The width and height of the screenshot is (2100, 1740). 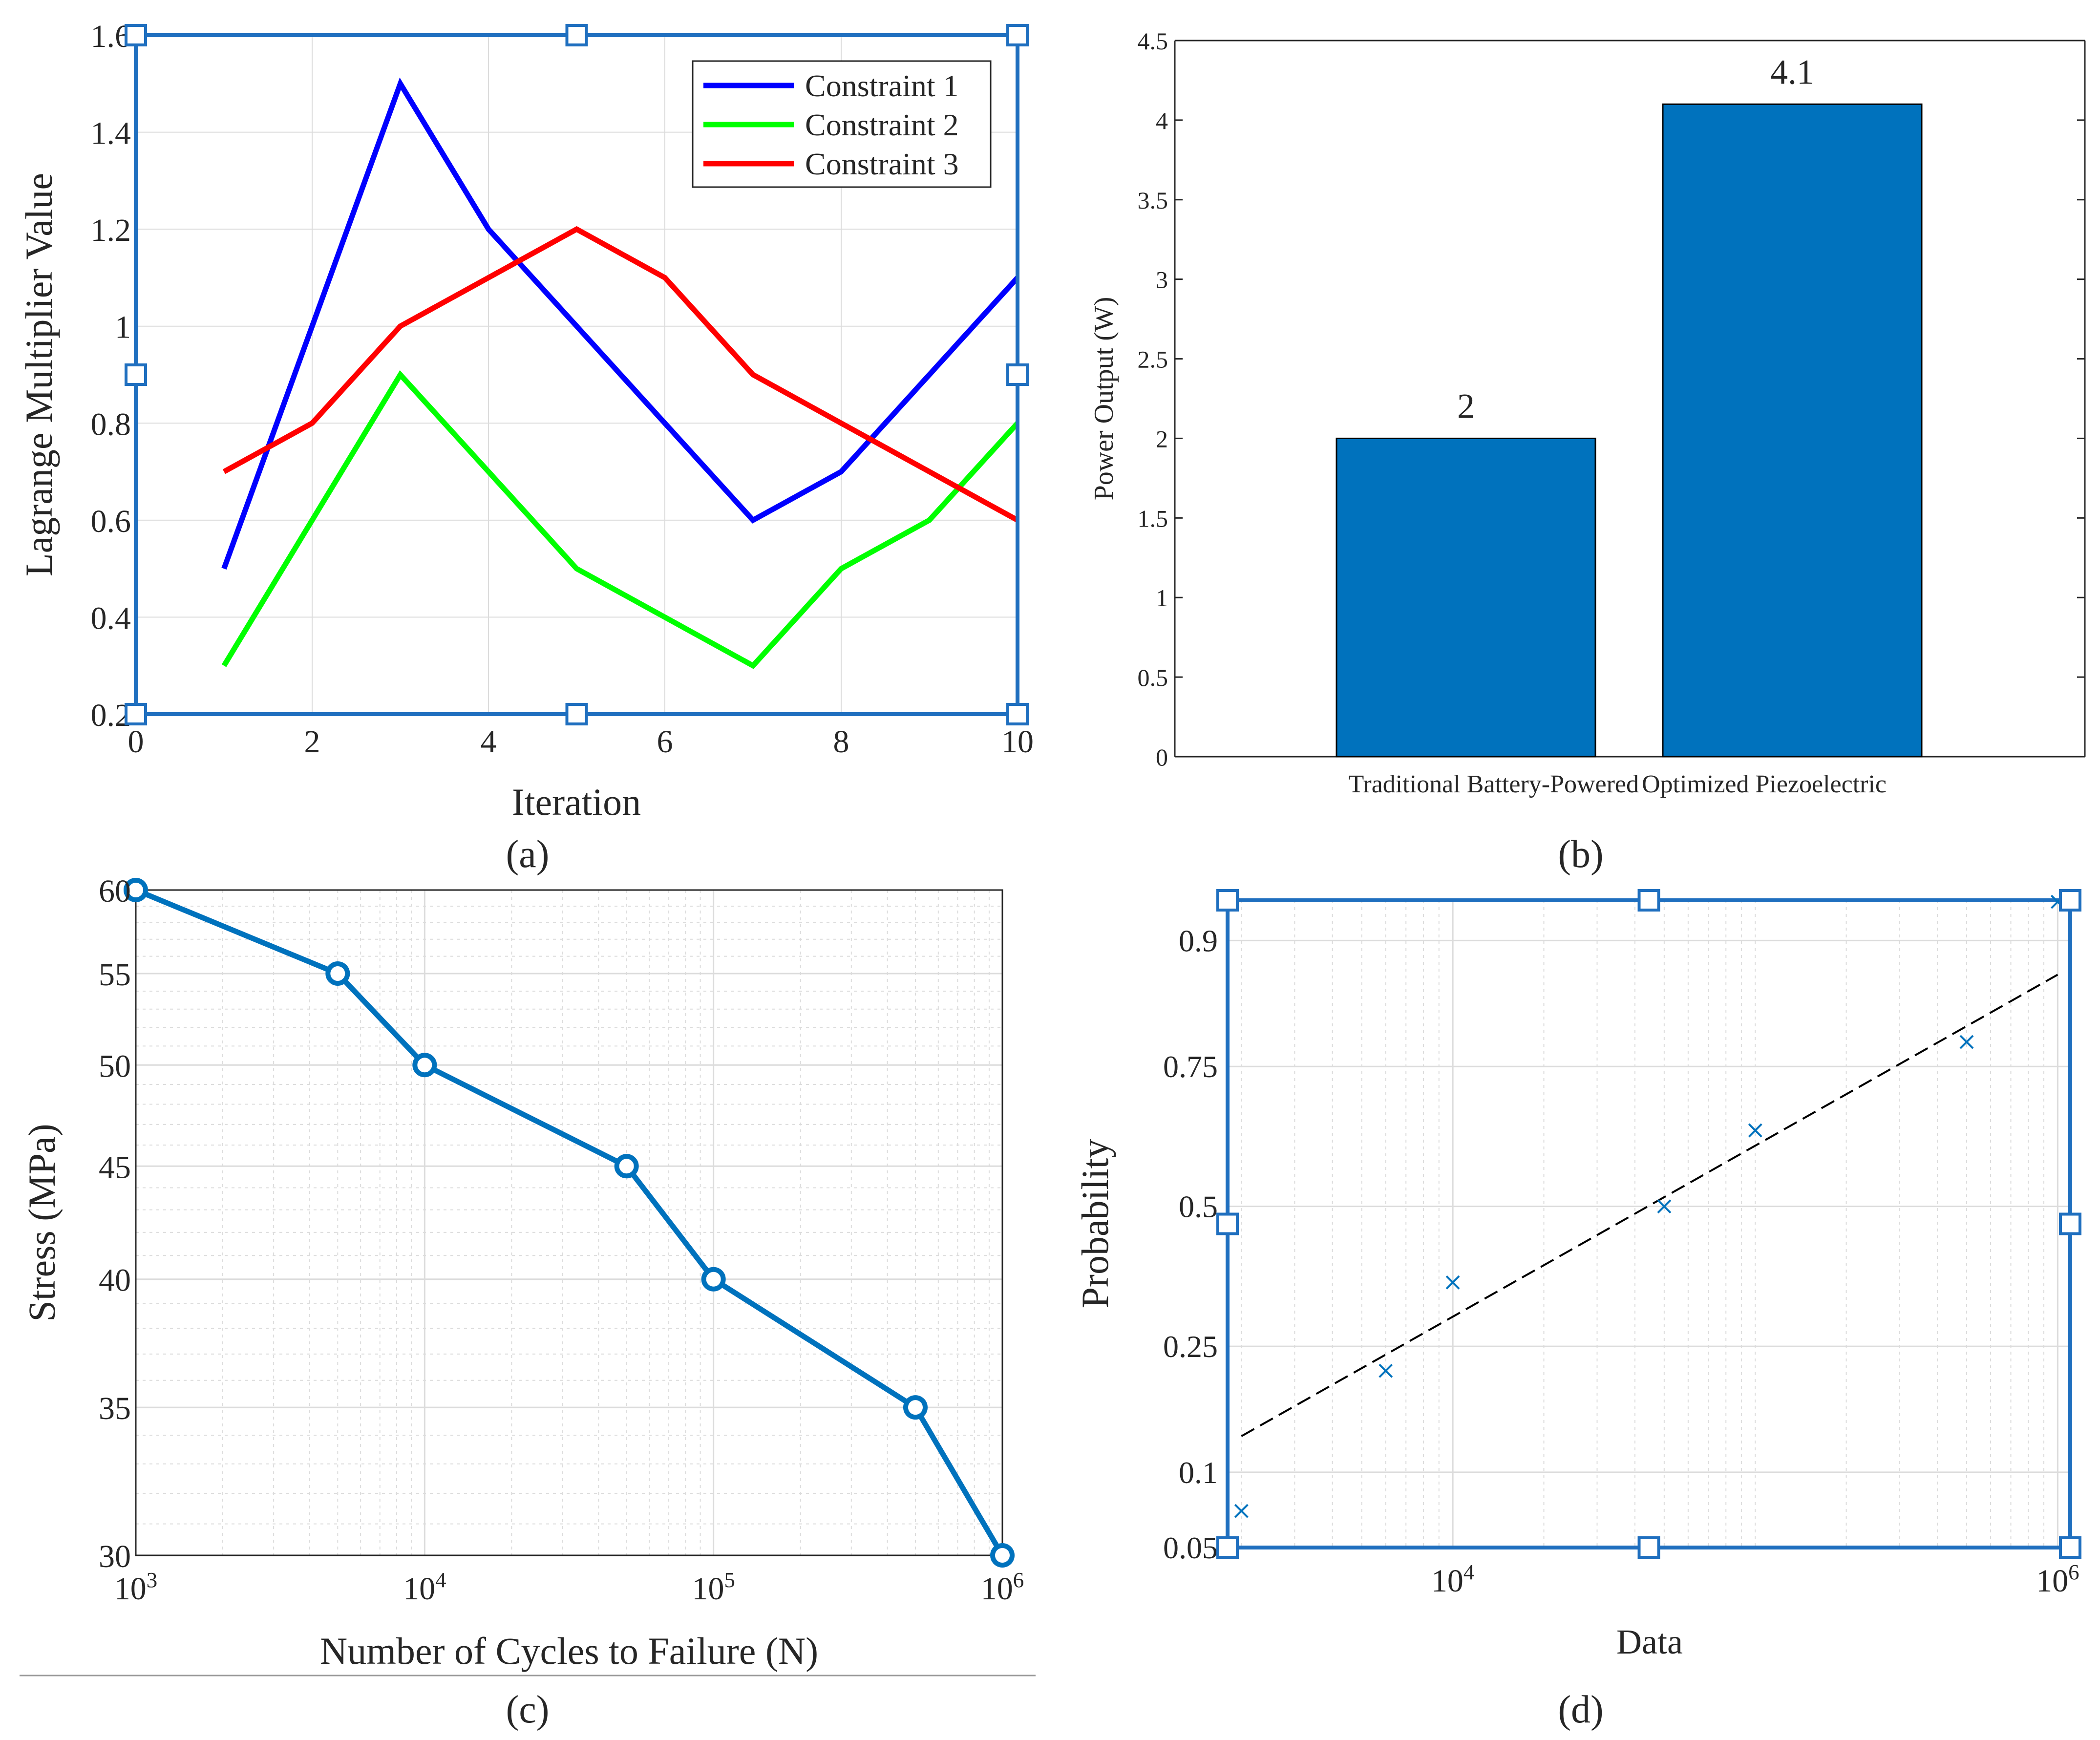 I want to click on d-x-tick-label-exponent: 4, so click(x=1469, y=1572).